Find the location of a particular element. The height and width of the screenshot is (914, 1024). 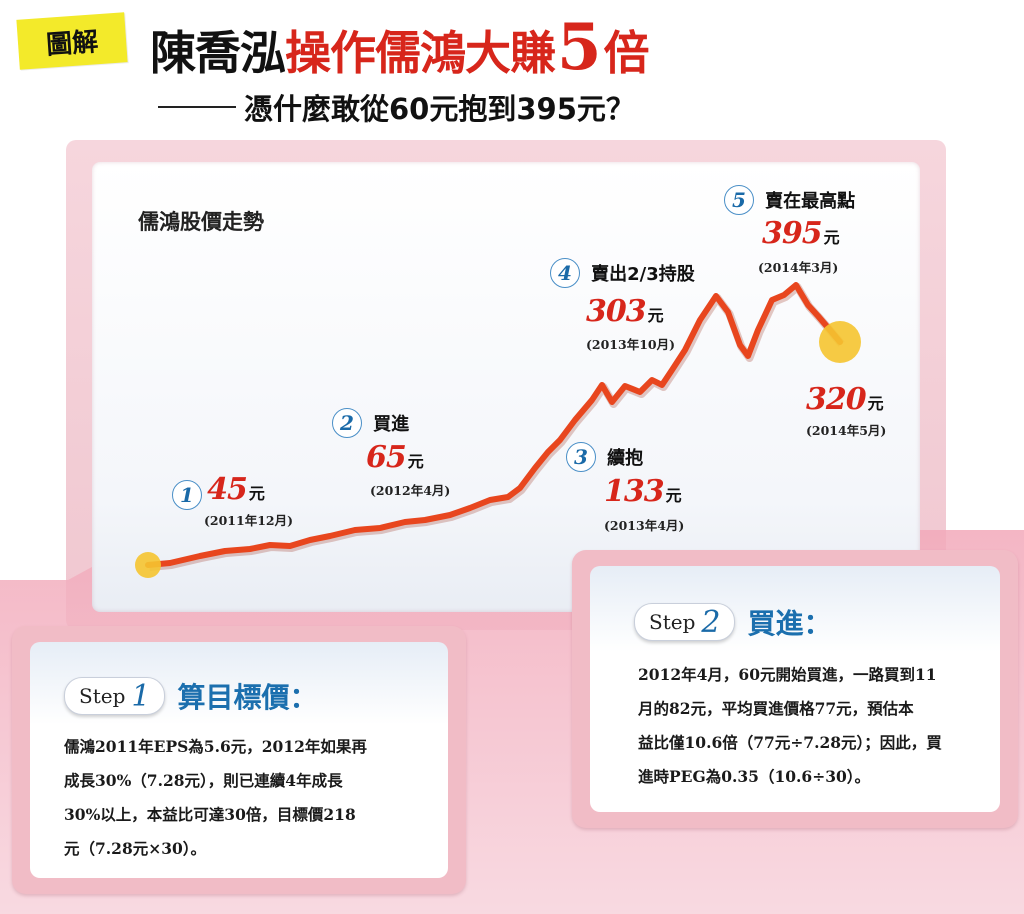

diagram-tag: 圖解 is located at coordinates (72, 41).